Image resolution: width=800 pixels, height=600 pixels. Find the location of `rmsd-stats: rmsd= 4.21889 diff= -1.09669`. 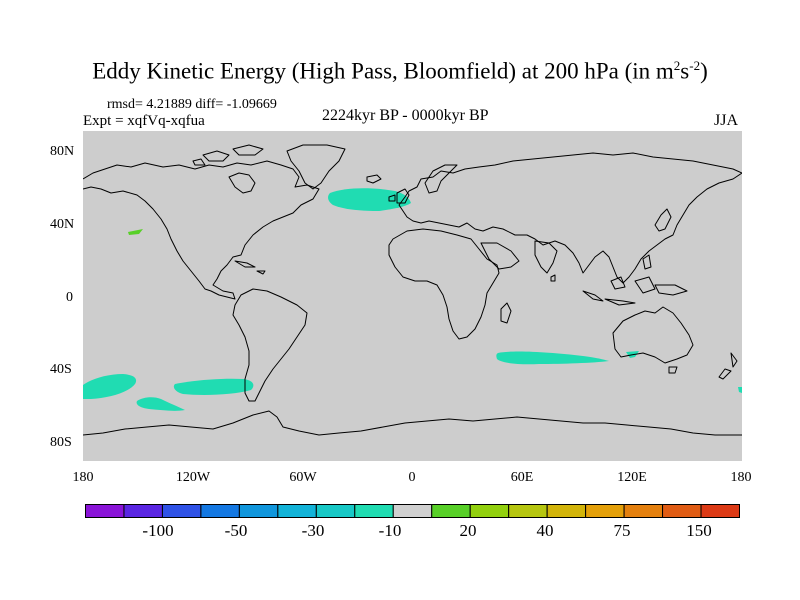

rmsd-stats: rmsd= 4.21889 diff= -1.09669 is located at coordinates (192, 104).